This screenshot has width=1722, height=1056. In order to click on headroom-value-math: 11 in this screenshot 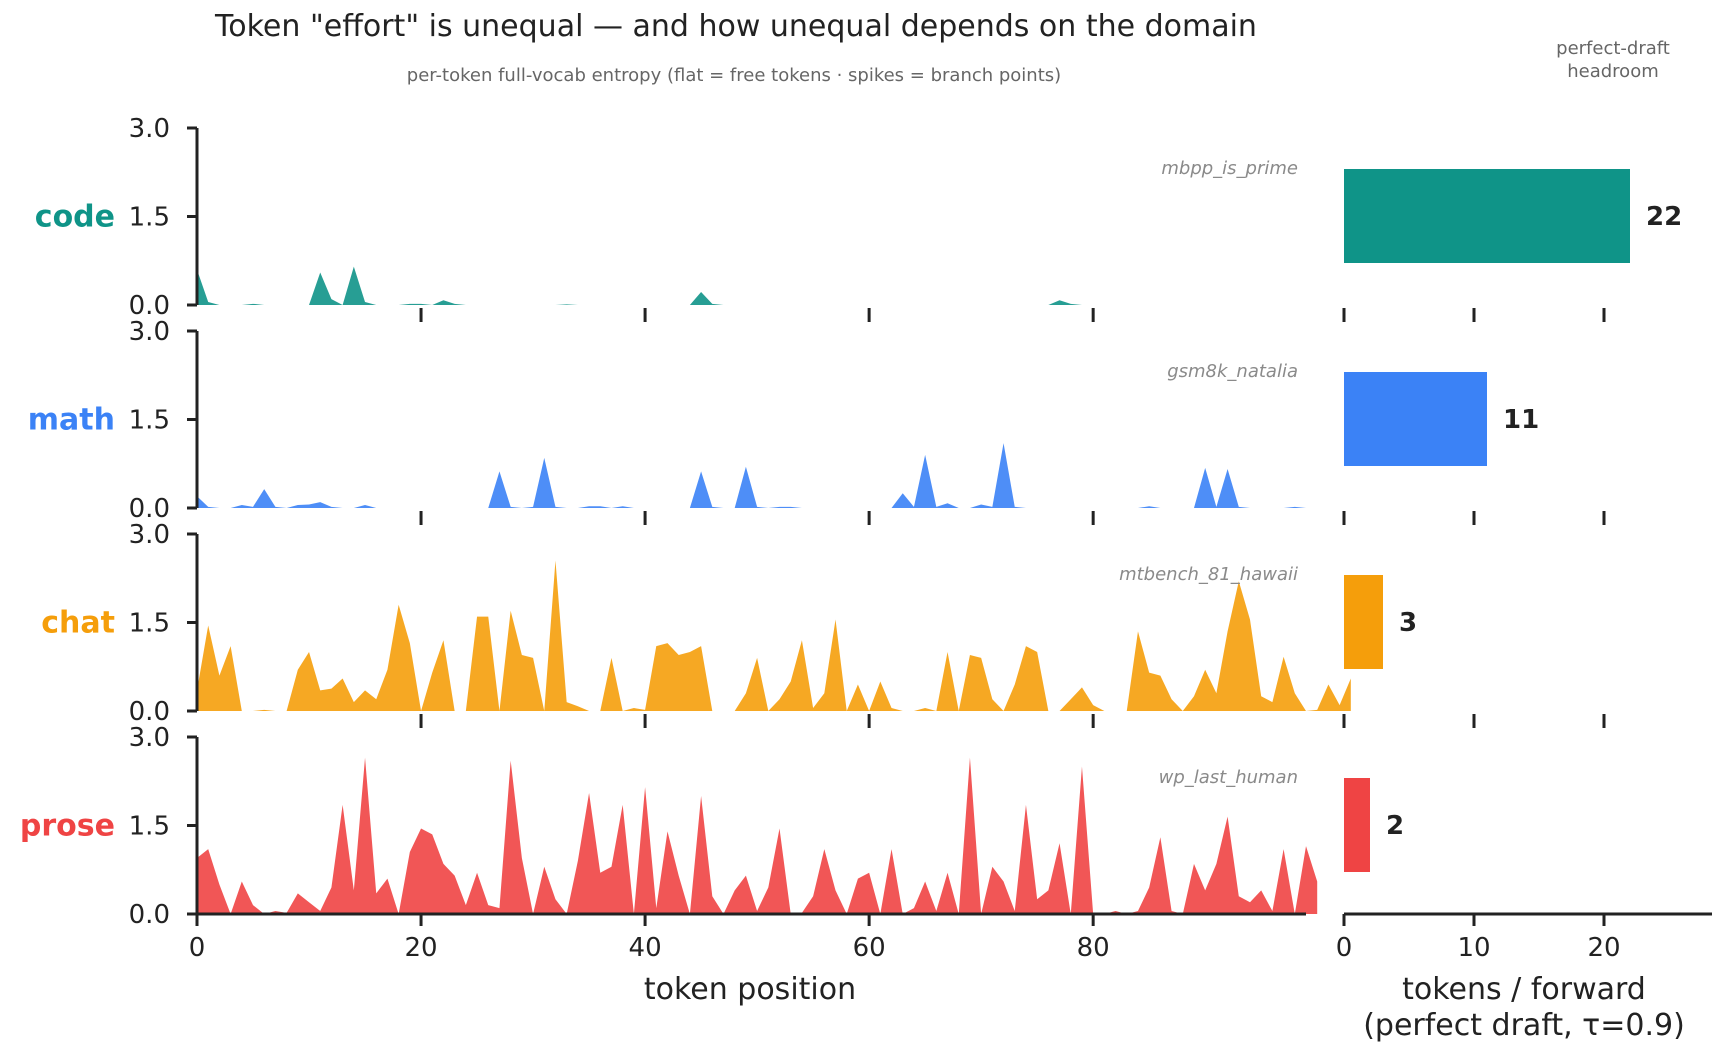, I will do `click(1521, 420)`.